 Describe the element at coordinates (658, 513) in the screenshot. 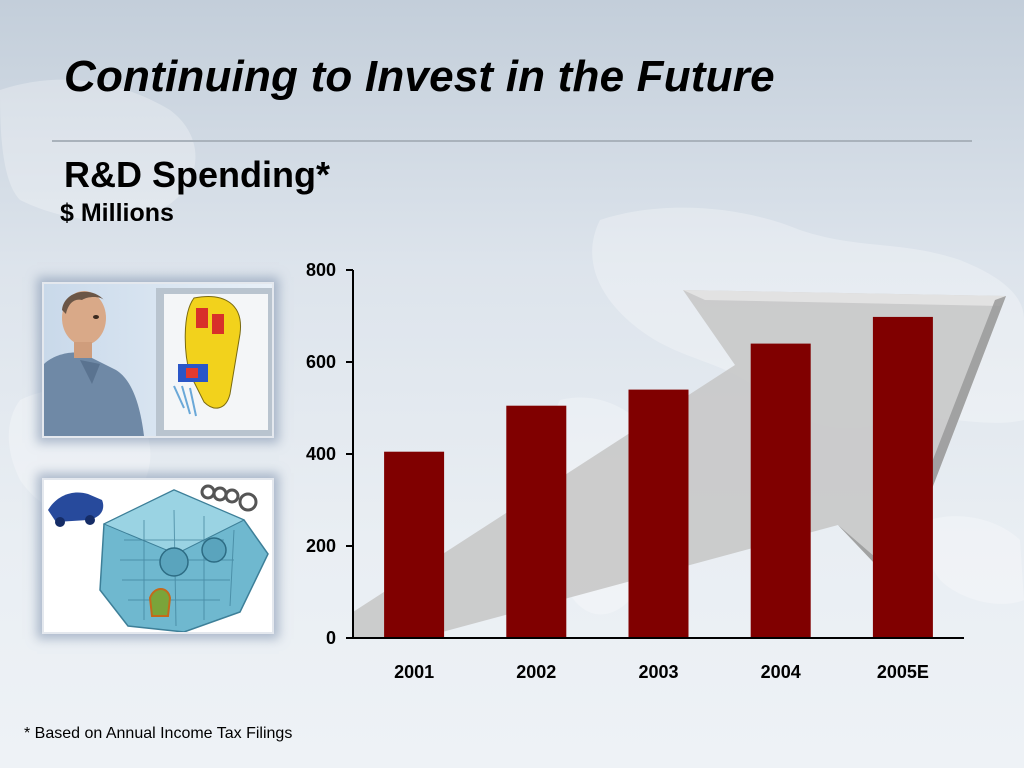

I see `bar-2003` at that location.